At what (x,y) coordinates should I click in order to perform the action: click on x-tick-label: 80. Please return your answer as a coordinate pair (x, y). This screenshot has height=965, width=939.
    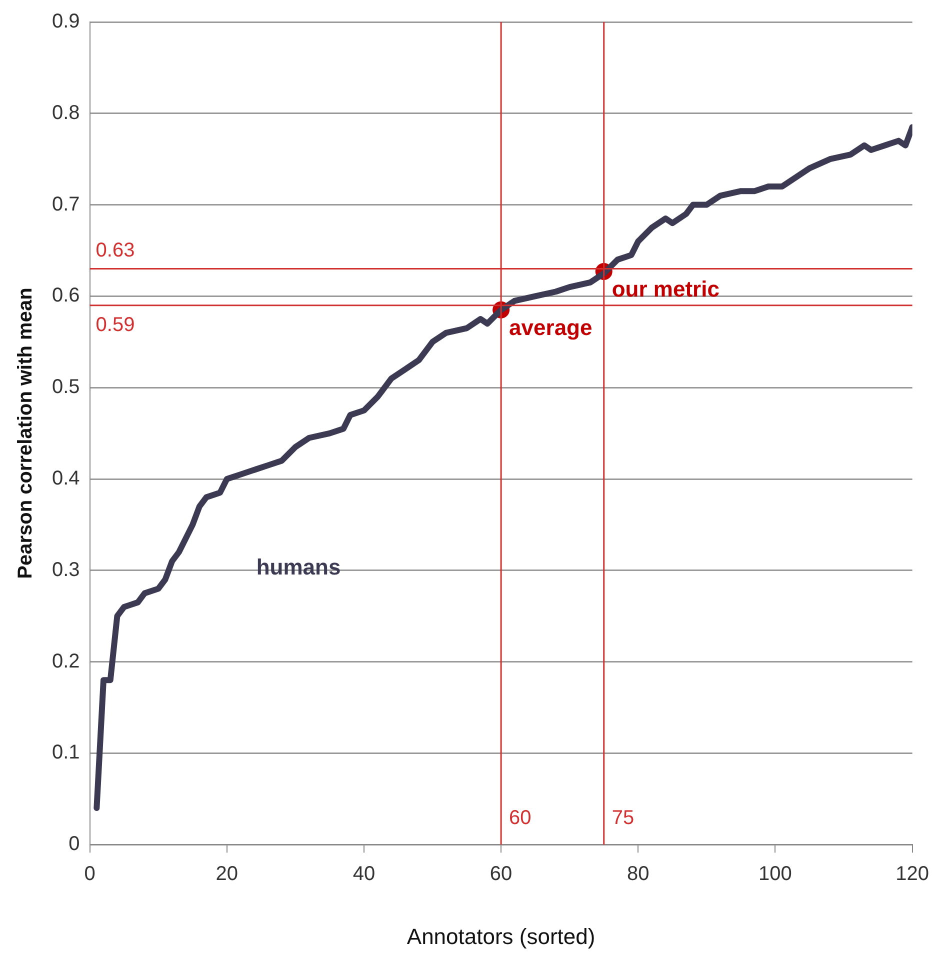
    Looking at the image, I should click on (638, 874).